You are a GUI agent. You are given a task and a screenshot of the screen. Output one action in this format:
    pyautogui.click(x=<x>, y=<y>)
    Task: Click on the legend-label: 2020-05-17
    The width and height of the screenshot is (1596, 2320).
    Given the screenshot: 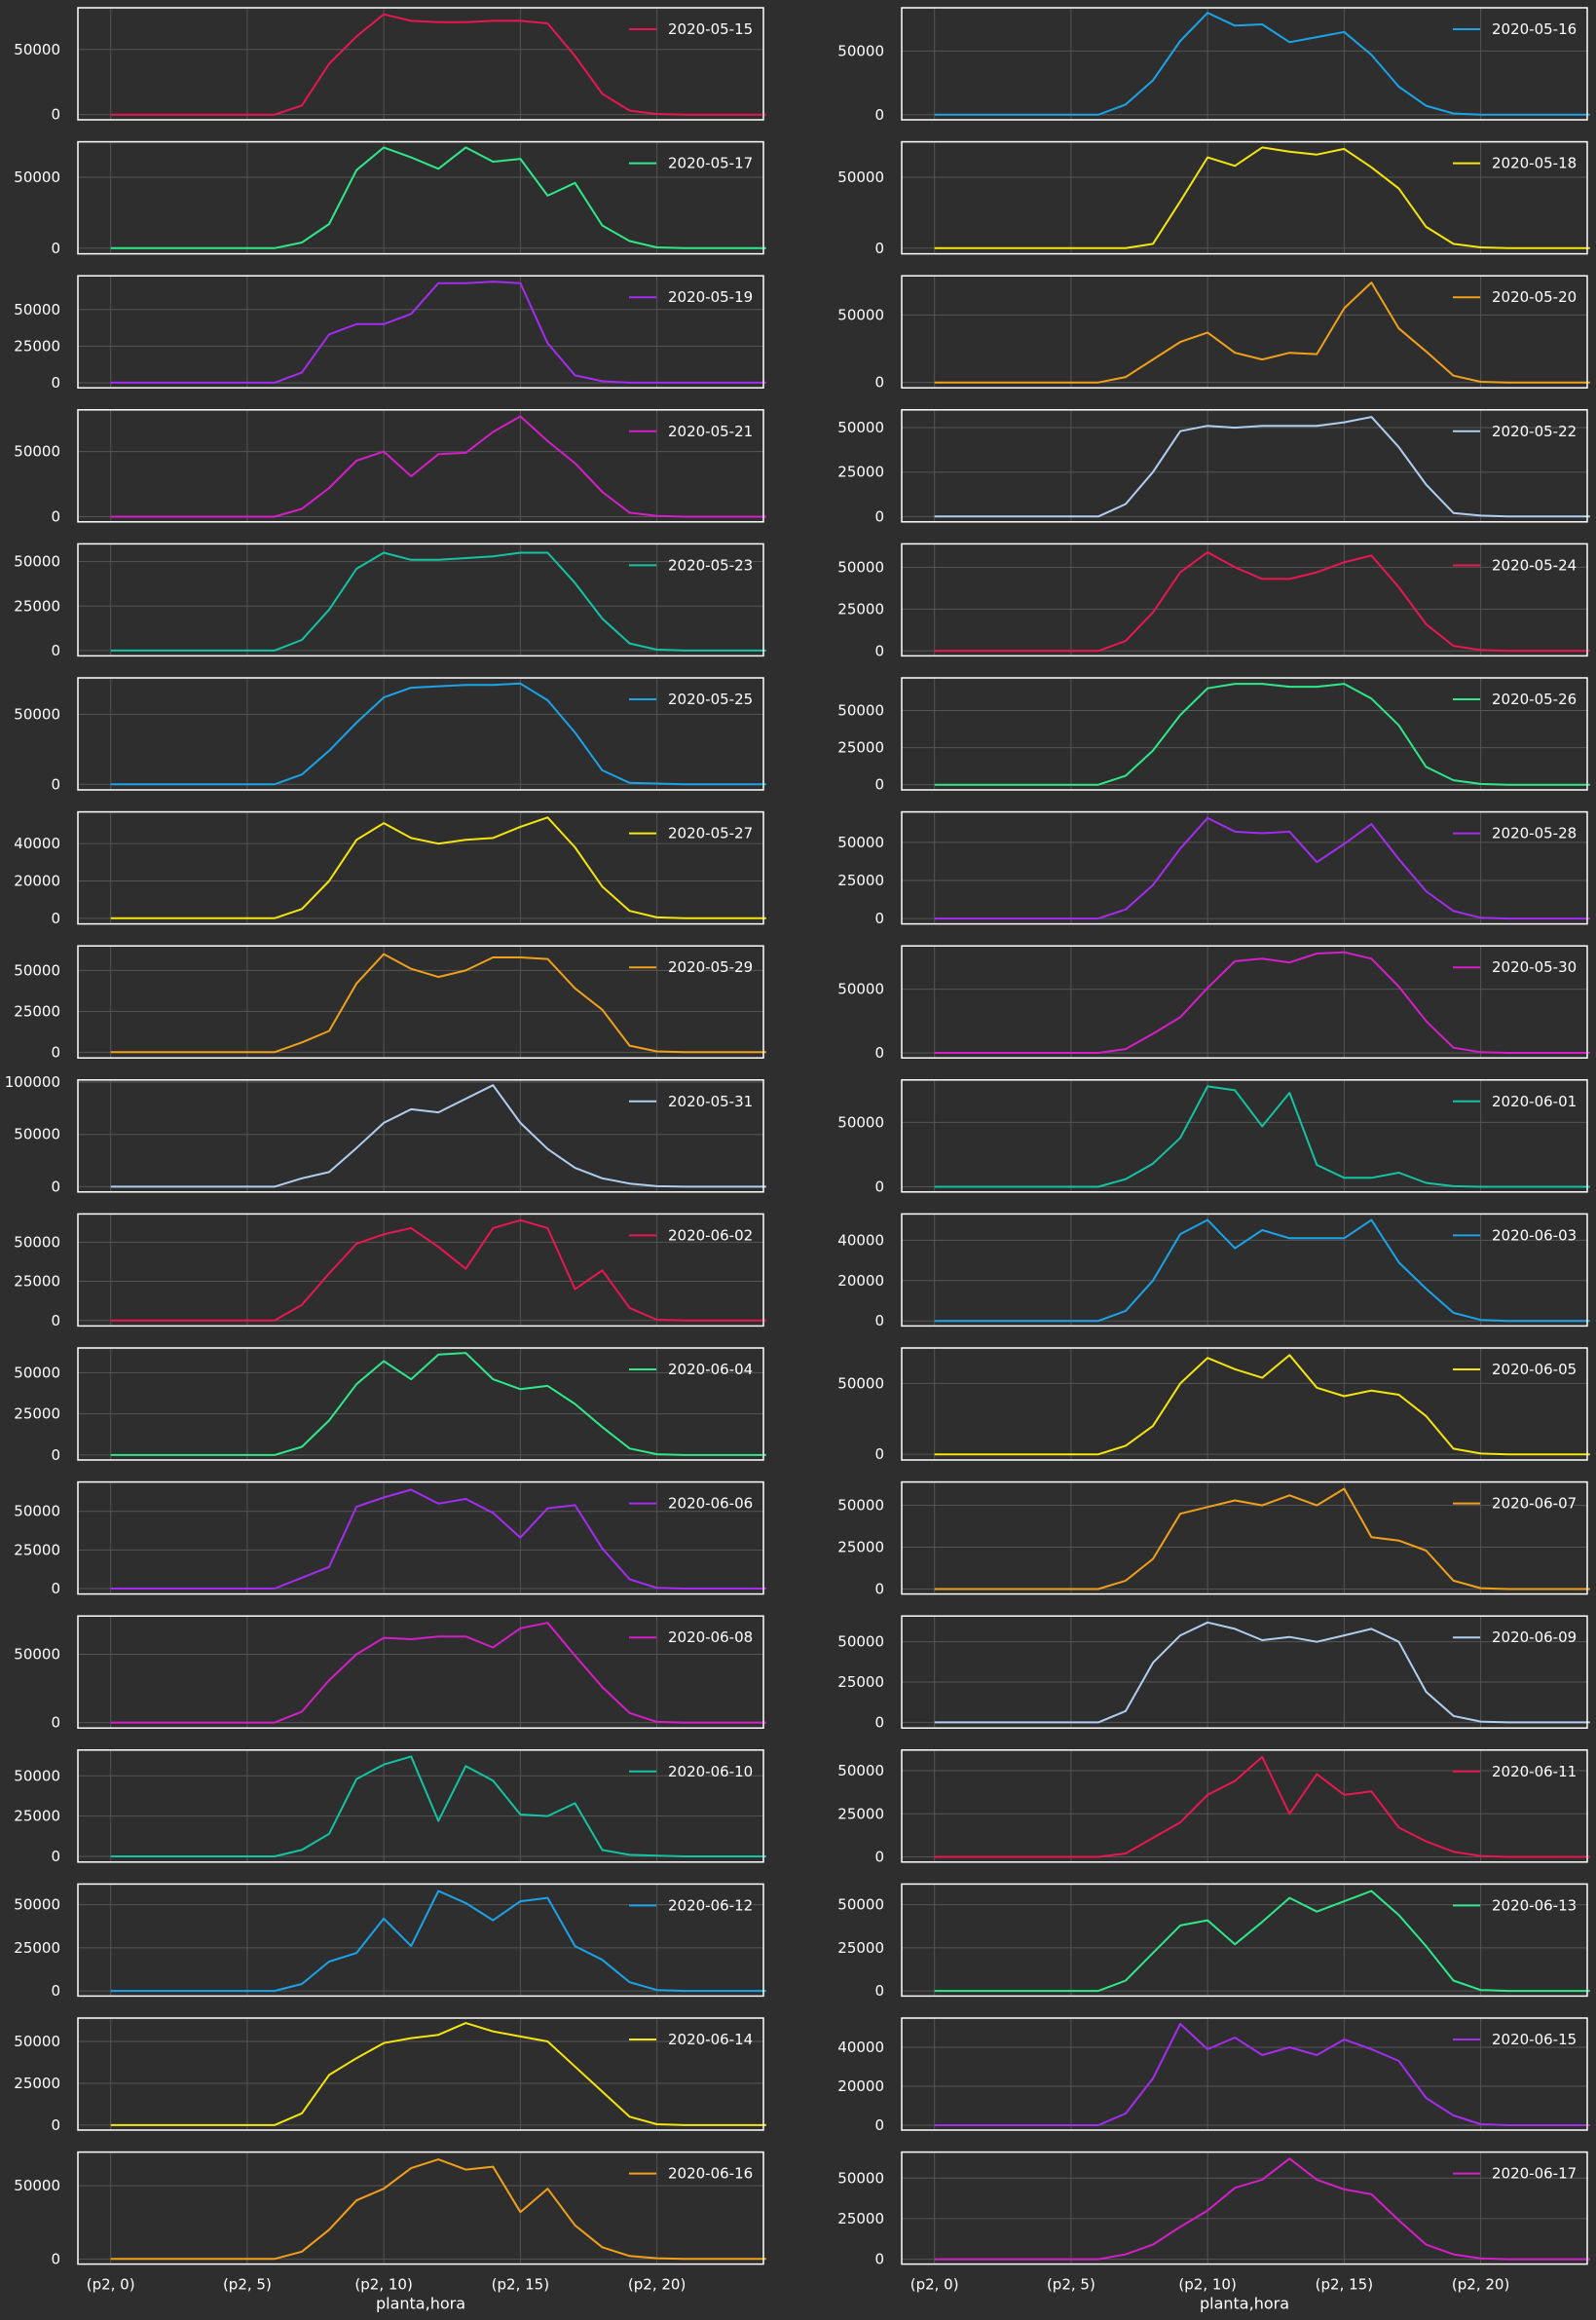 What is the action you would take?
    pyautogui.click(x=711, y=164)
    